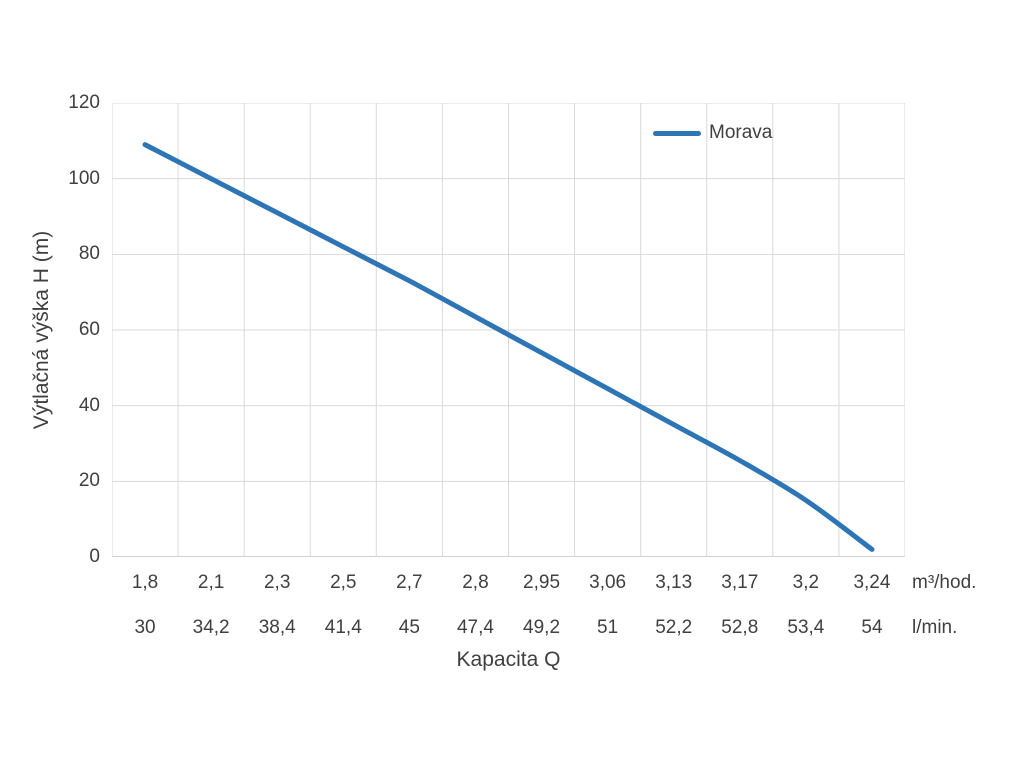 This screenshot has width=1024, height=768. Describe the element at coordinates (41, 330) in the screenshot. I see `y-axis-title: Výtlačná výška H (m)` at that location.